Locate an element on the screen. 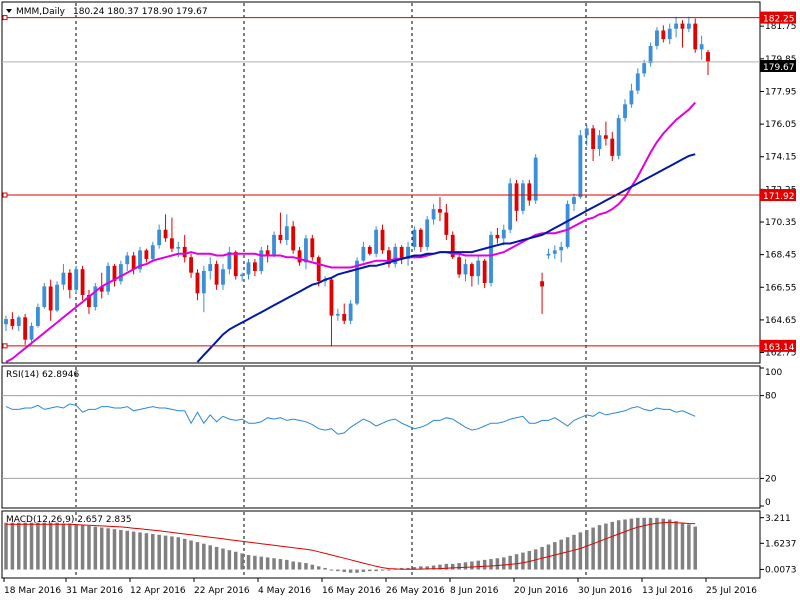 The width and height of the screenshot is (800, 600). macd-title: MACD(12,26,9) 2.657 2.835 is located at coordinates (69, 520).